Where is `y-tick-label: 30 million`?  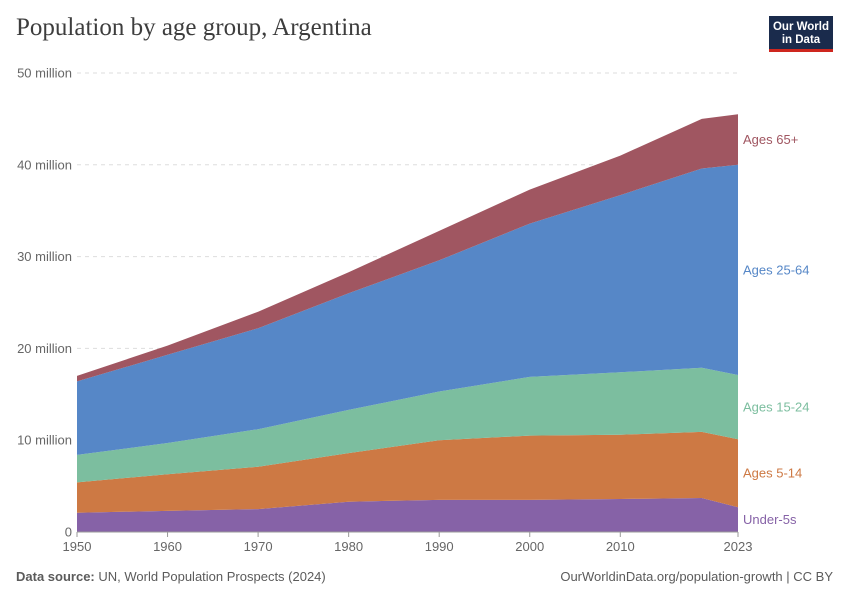 y-tick-label: 30 million is located at coordinates (44, 256).